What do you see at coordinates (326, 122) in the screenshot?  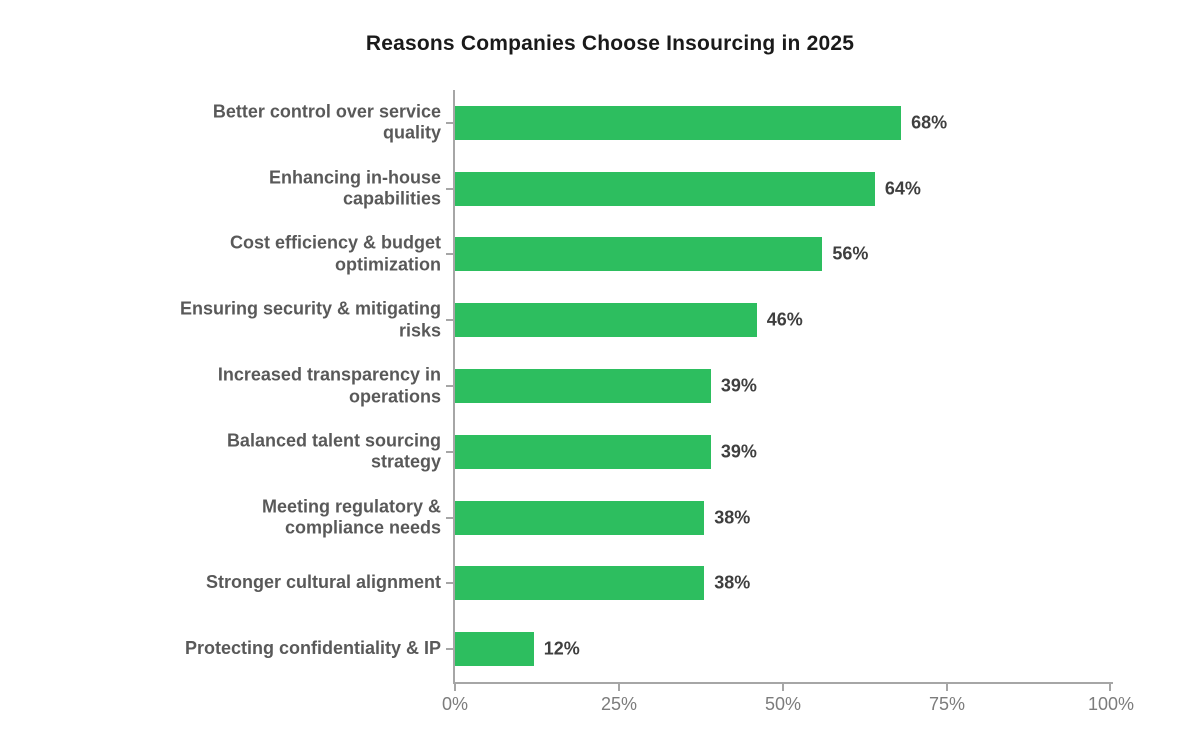 I see `category-label: Better control over service quality` at bounding box center [326, 122].